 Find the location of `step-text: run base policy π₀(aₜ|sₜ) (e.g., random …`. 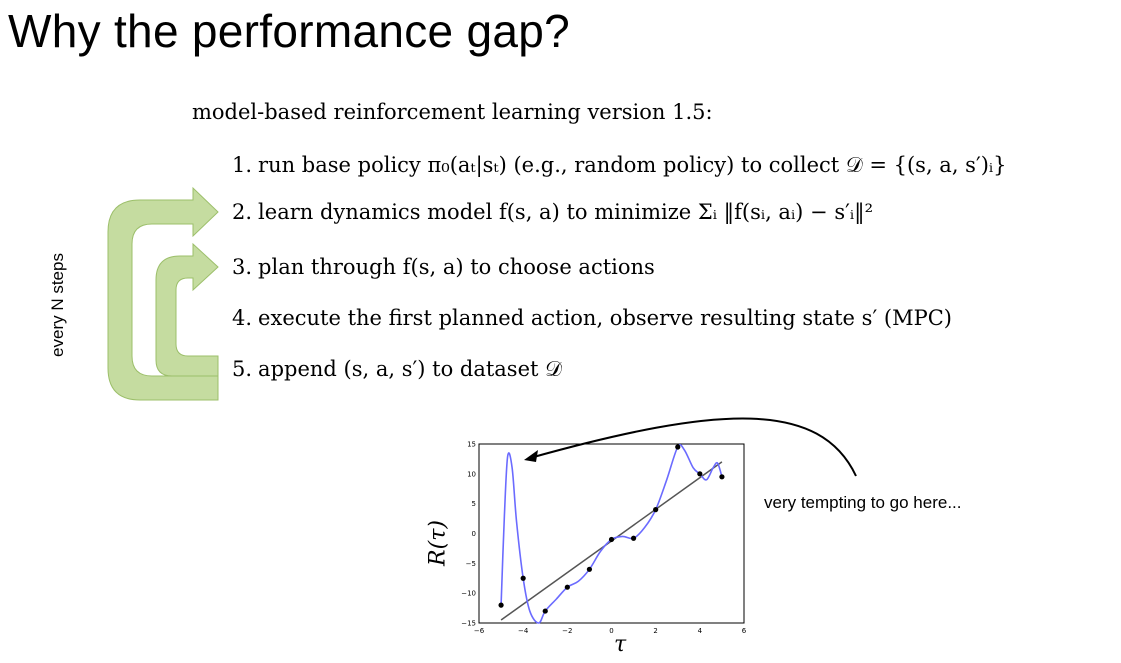

step-text: run base policy π₀(aₜ|sₜ) (e.g., random … is located at coordinates (632, 165).